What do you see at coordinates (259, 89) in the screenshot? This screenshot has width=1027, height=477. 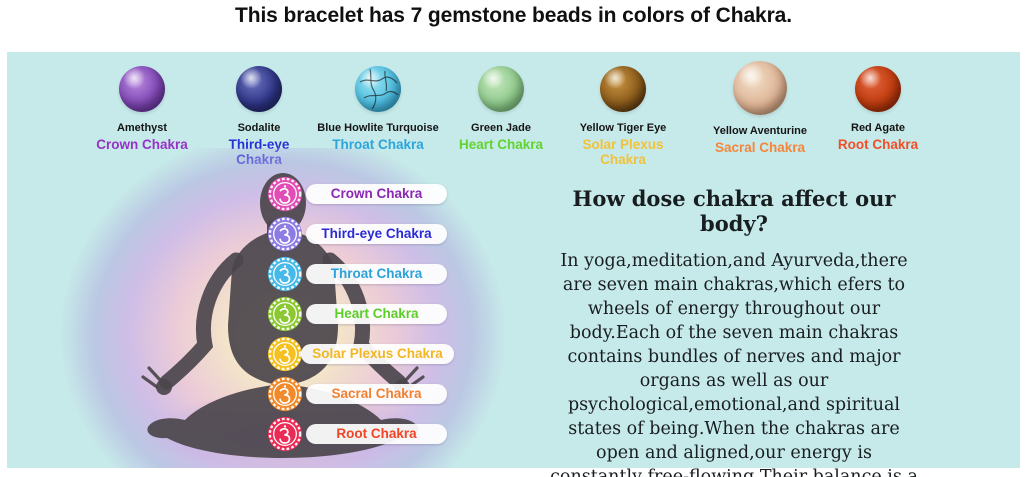 I see `sodalite-bead-image` at bounding box center [259, 89].